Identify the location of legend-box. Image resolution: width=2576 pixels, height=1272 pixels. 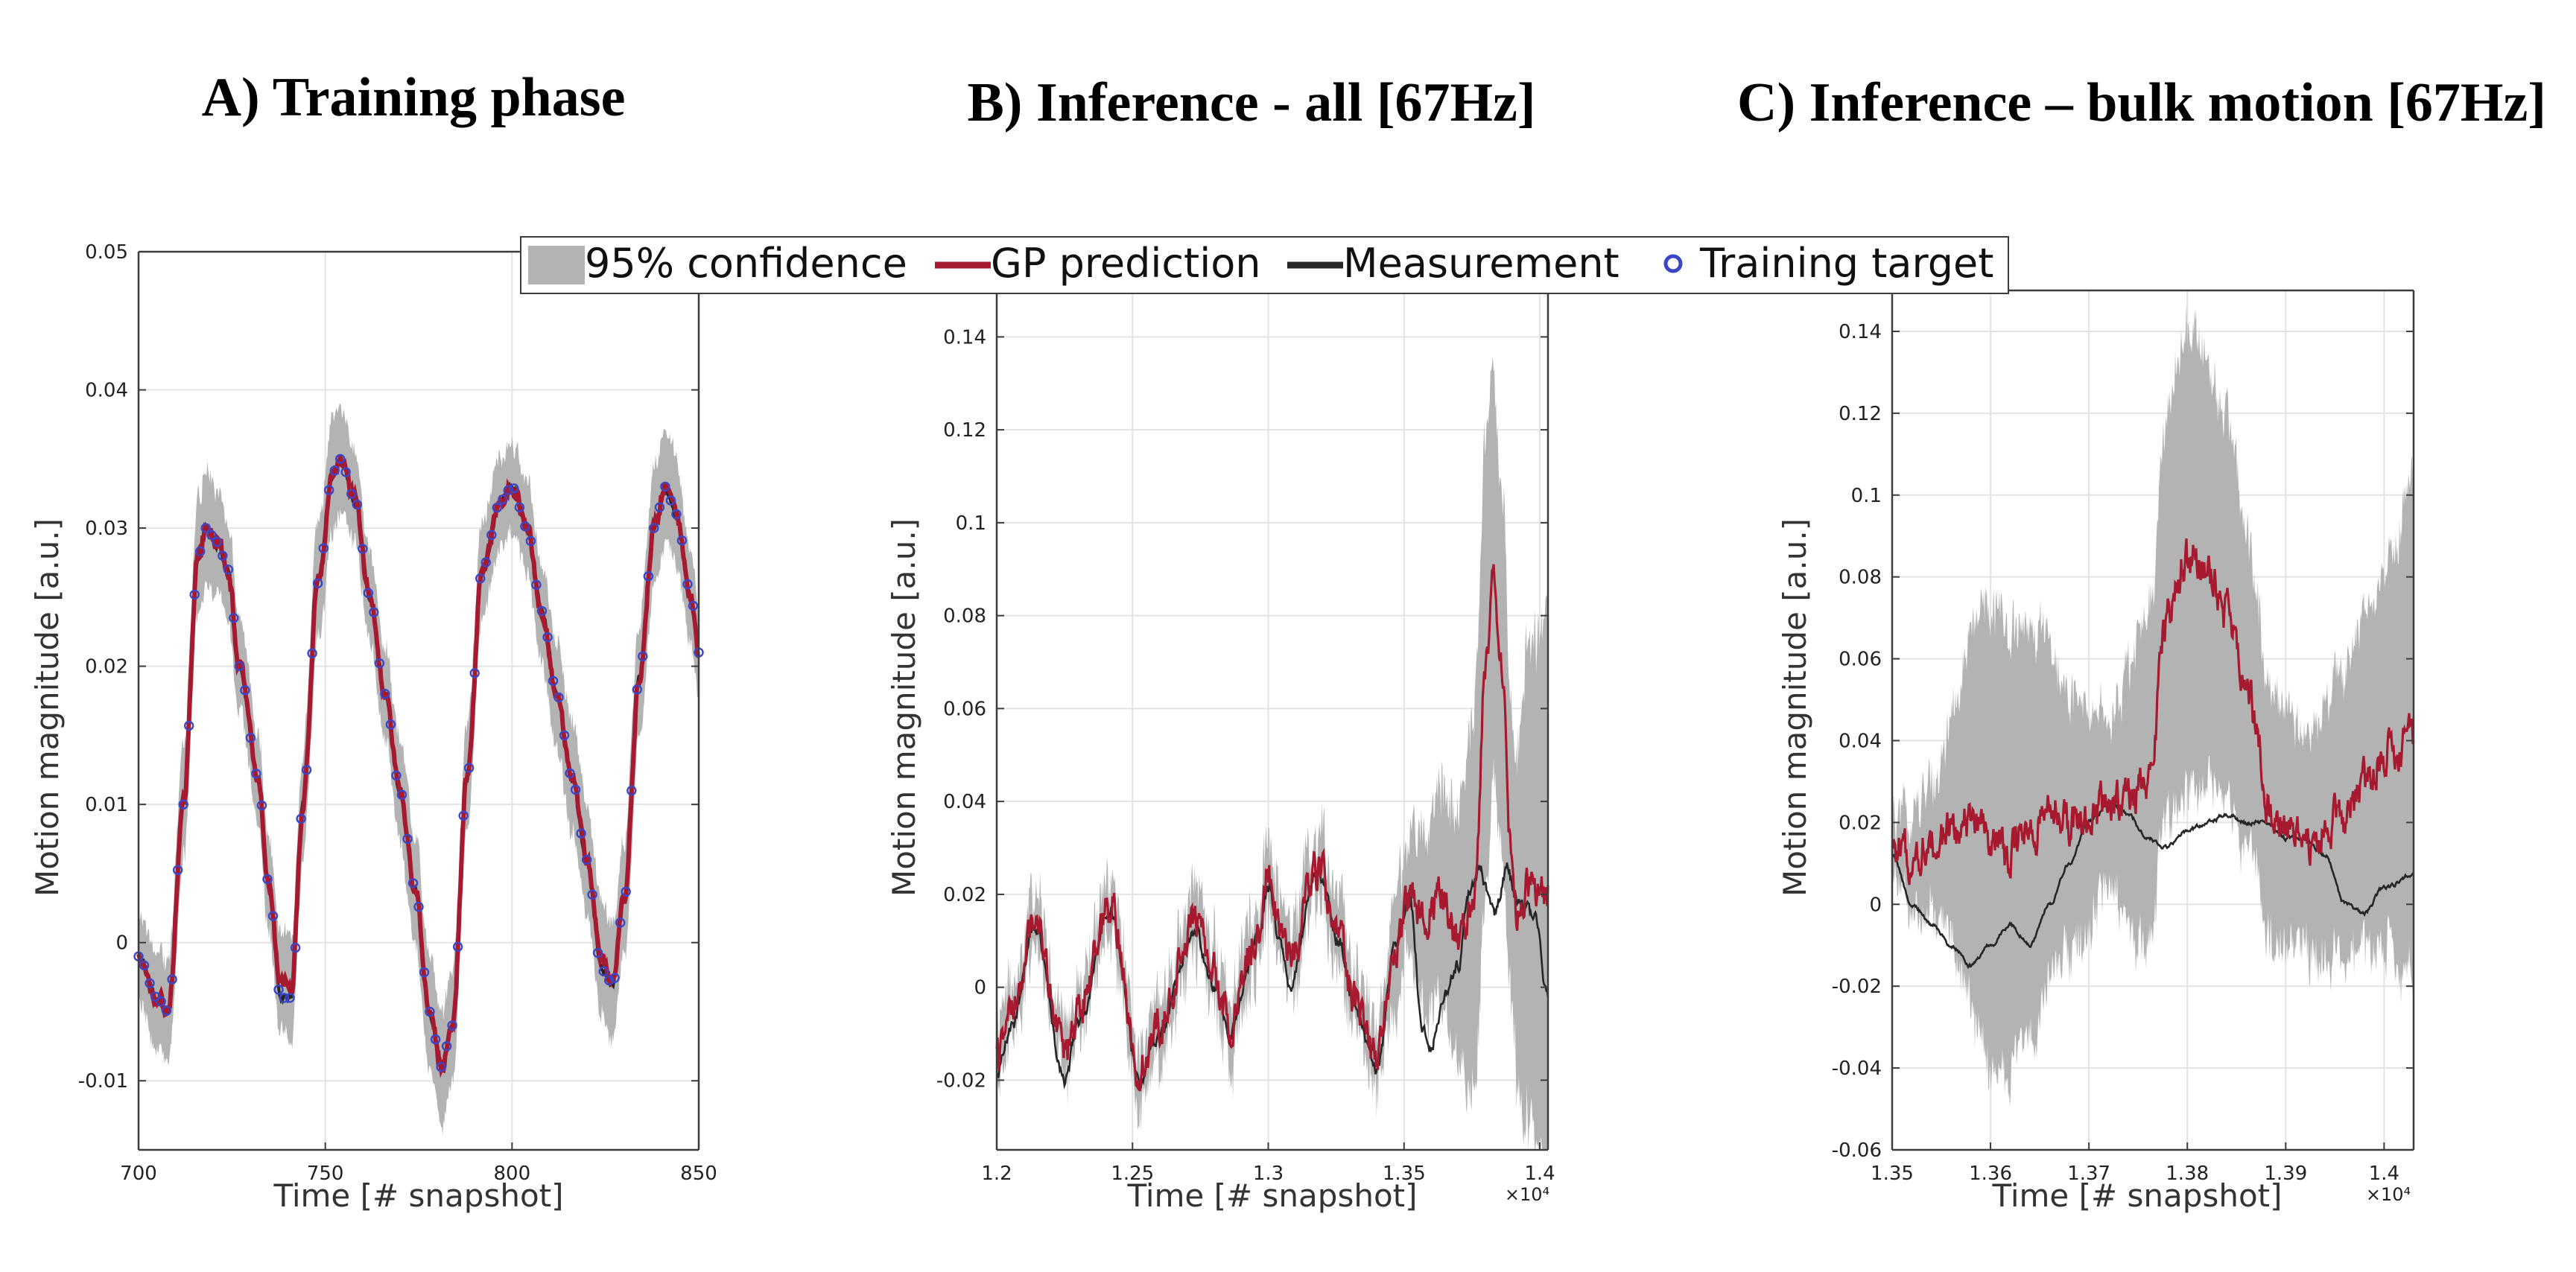
(1265, 265).